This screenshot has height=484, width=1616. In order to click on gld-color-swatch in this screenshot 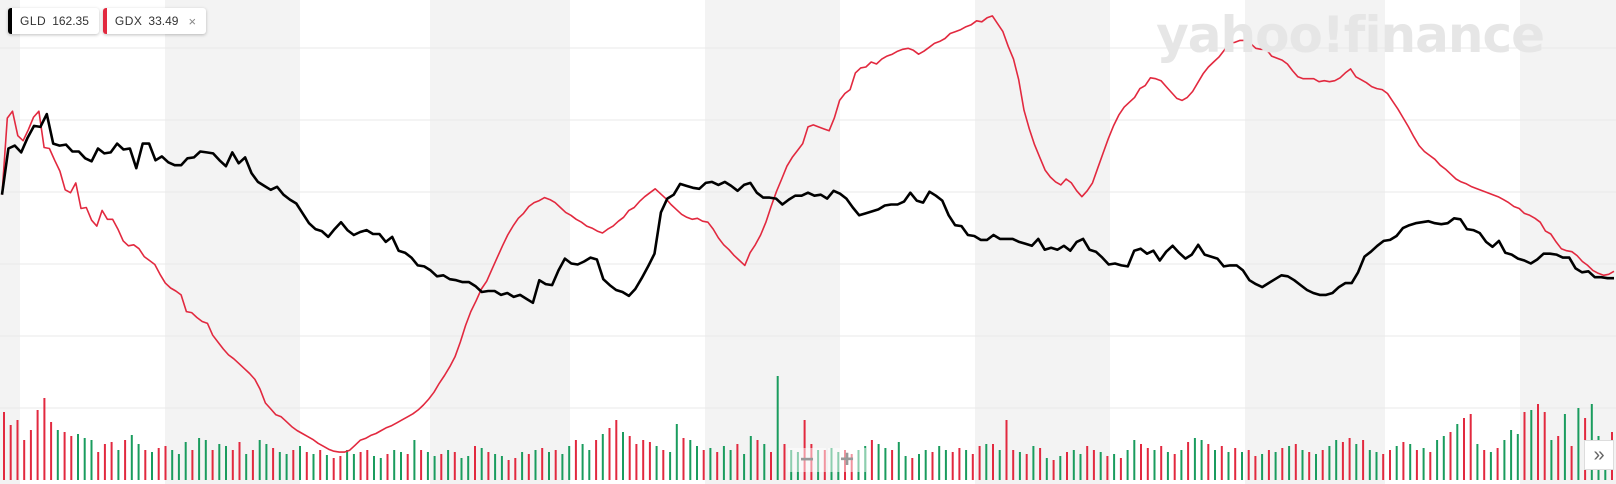, I will do `click(10, 21)`.